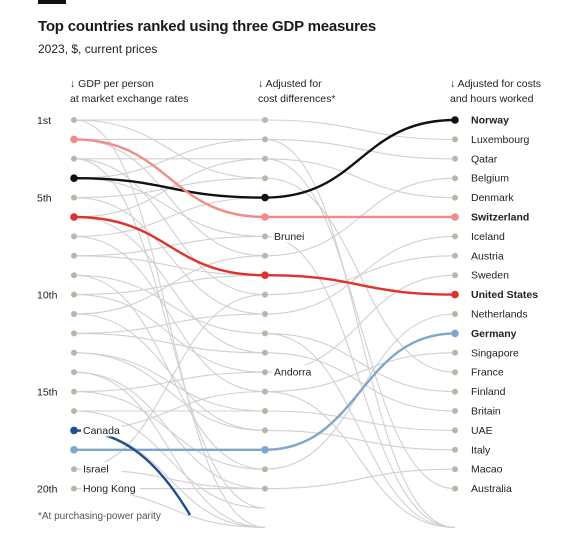  Describe the element at coordinates (488, 392) in the screenshot. I see `country-label-finland: Finland` at that location.